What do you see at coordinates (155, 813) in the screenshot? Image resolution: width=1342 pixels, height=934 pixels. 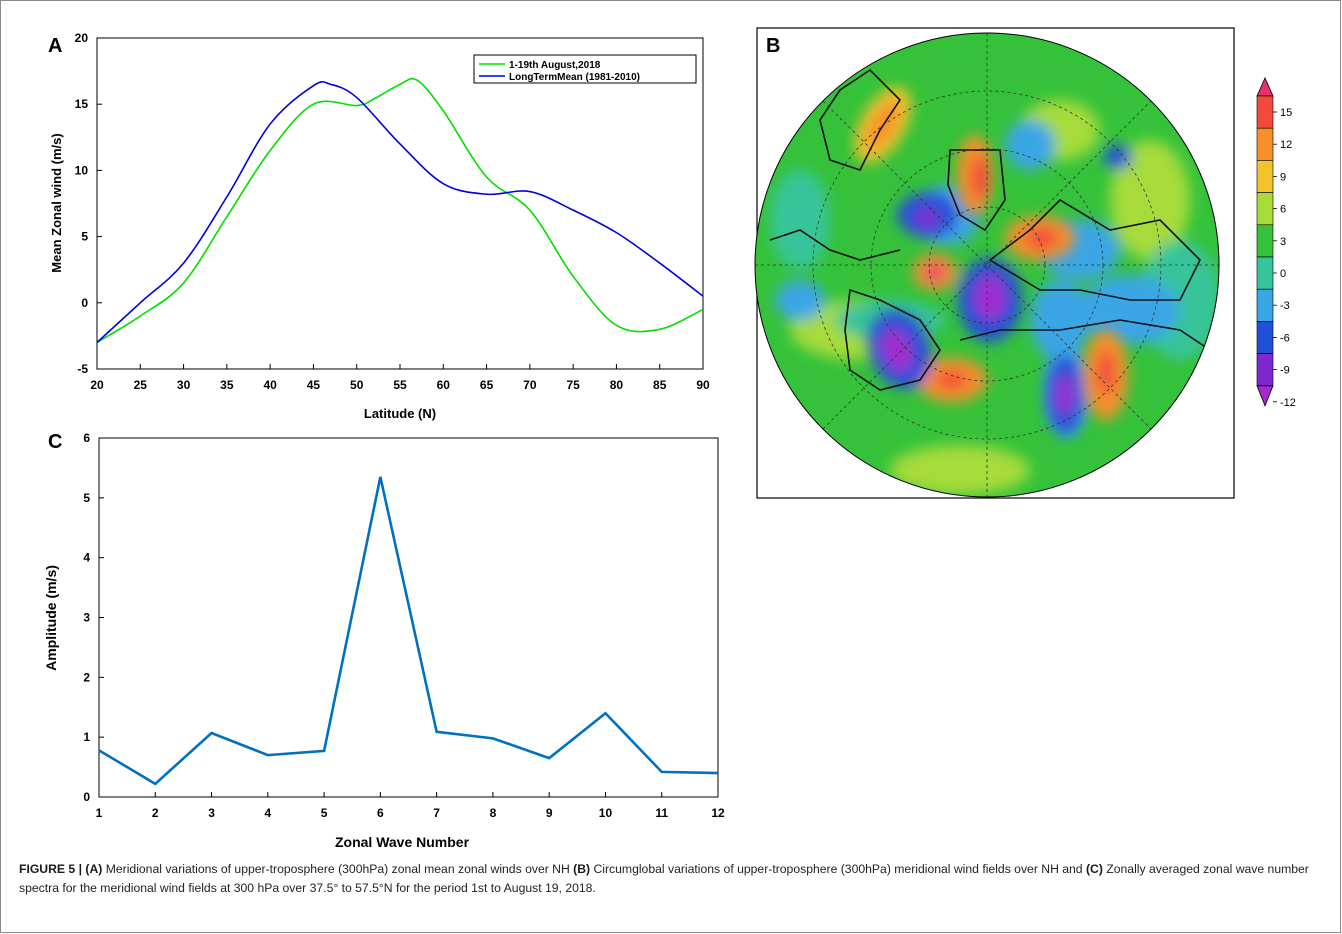 I see `x-tick-label: 2` at bounding box center [155, 813].